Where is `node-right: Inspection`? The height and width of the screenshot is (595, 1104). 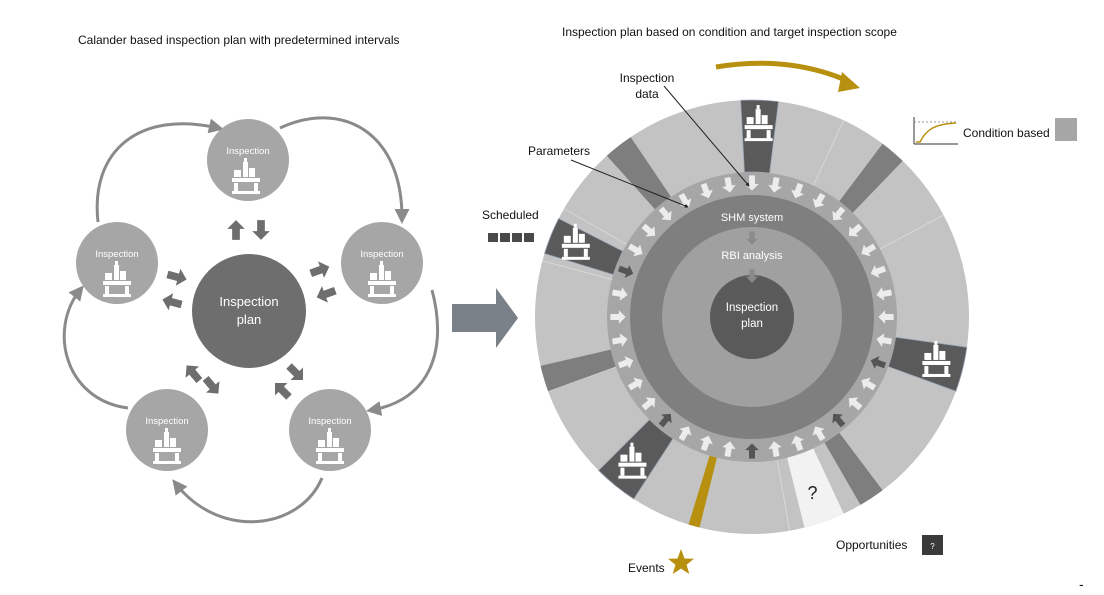 node-right: Inspection is located at coordinates (382, 263).